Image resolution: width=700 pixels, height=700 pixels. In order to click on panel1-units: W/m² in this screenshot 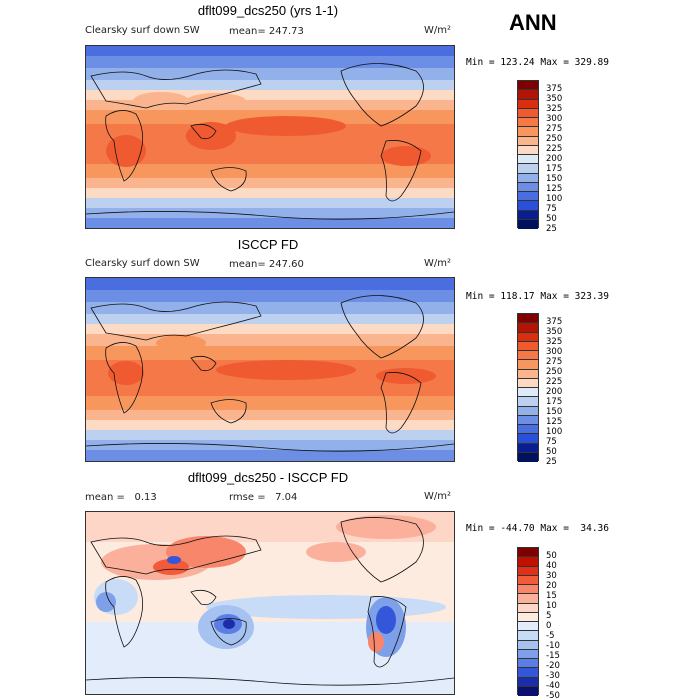, I will do `click(438, 30)`.